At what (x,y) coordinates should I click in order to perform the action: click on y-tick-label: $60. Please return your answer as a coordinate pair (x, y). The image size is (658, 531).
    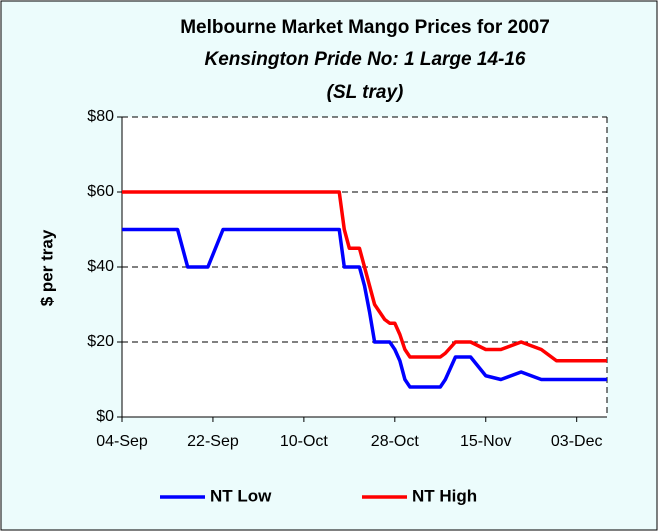
    Looking at the image, I should click on (100, 191).